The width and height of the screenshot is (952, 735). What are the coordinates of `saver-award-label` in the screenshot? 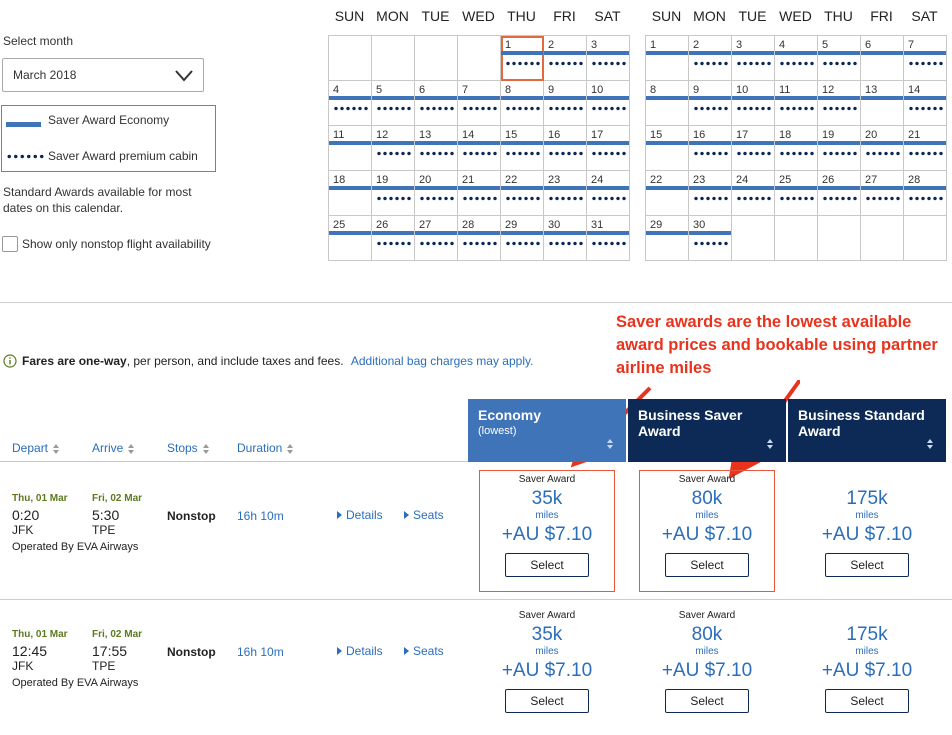 It's located at (867, 617).